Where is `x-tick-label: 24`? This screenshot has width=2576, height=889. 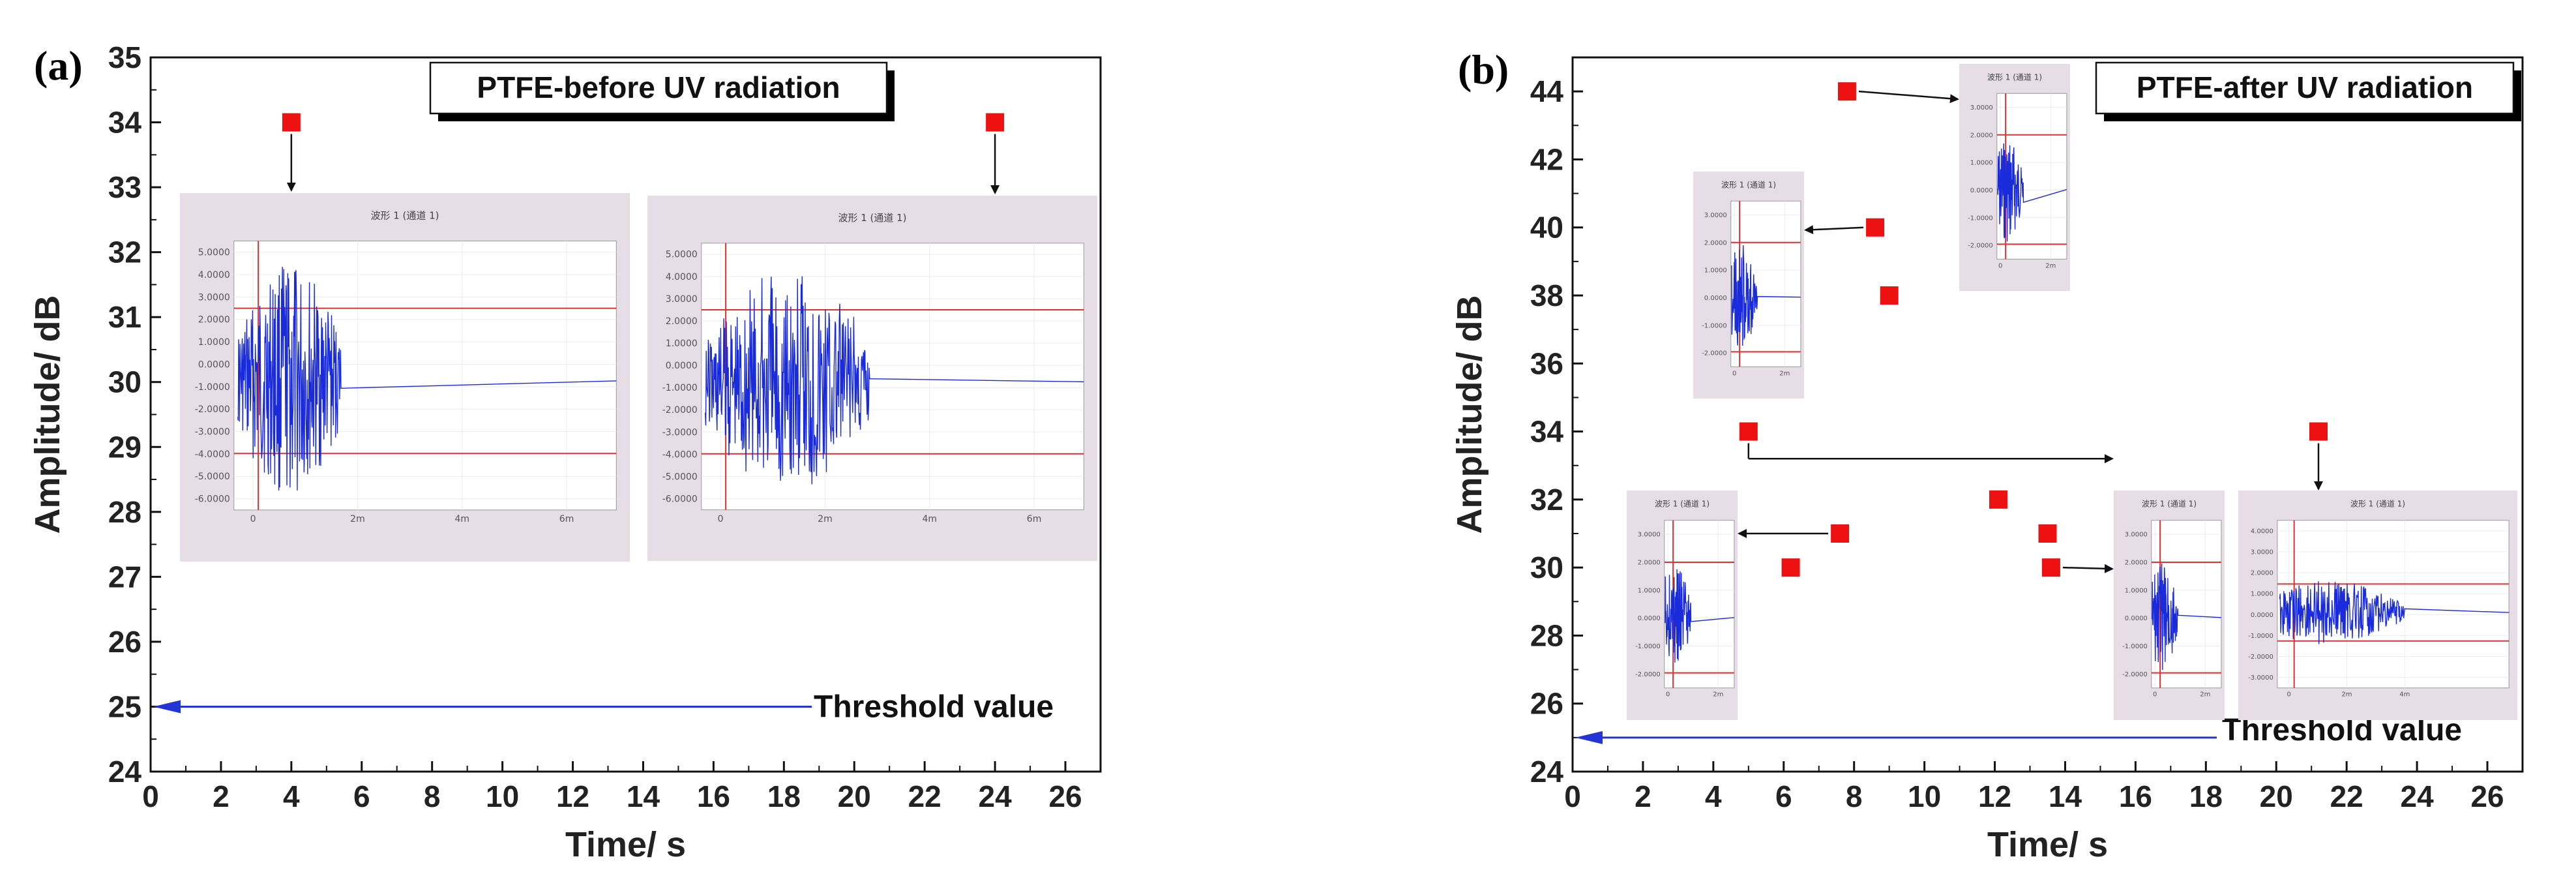 x-tick-label: 24 is located at coordinates (996, 796).